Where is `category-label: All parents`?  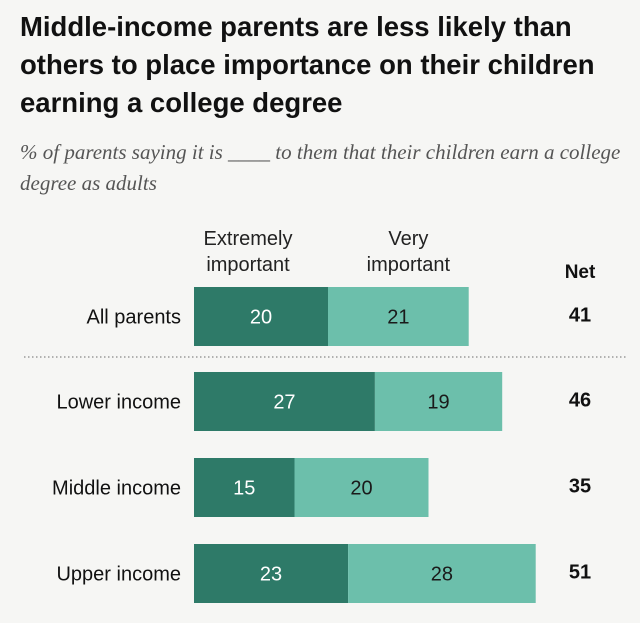 category-label: All parents is located at coordinates (134, 318).